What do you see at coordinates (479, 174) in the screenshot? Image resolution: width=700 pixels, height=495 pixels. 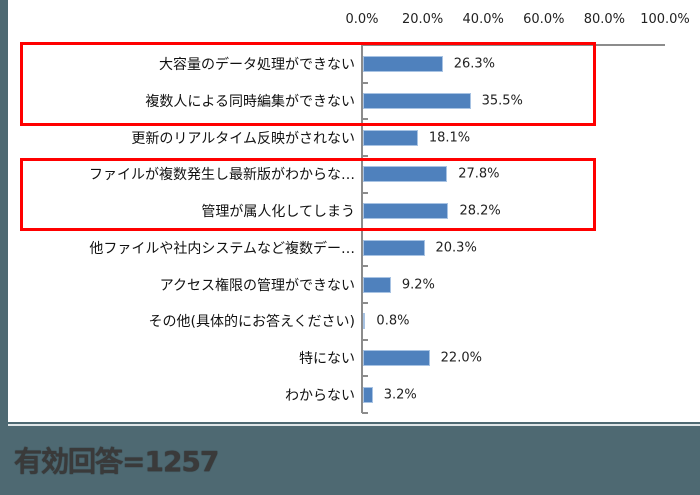 I see `value-label: 27.8%` at bounding box center [479, 174].